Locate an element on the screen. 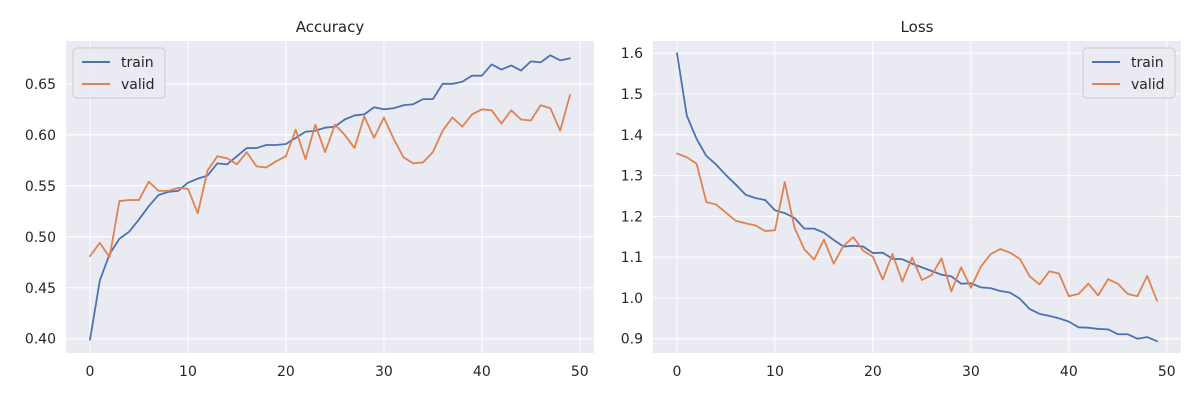  loss-y-tick-label: 1.5 is located at coordinates (632, 95).